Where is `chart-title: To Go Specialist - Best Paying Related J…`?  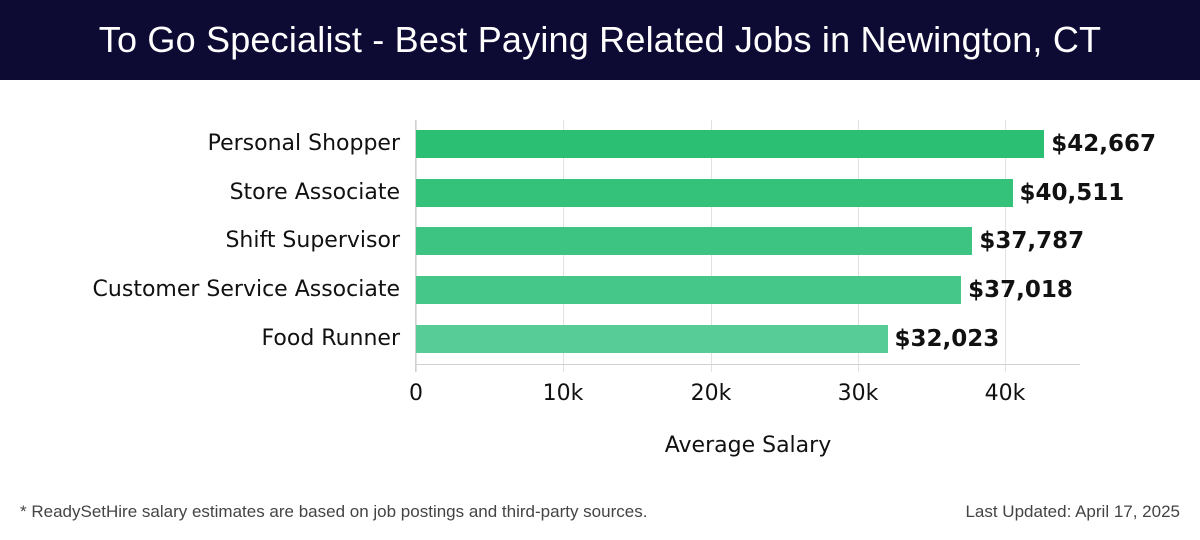 chart-title: To Go Specialist - Best Paying Related J… is located at coordinates (600, 39).